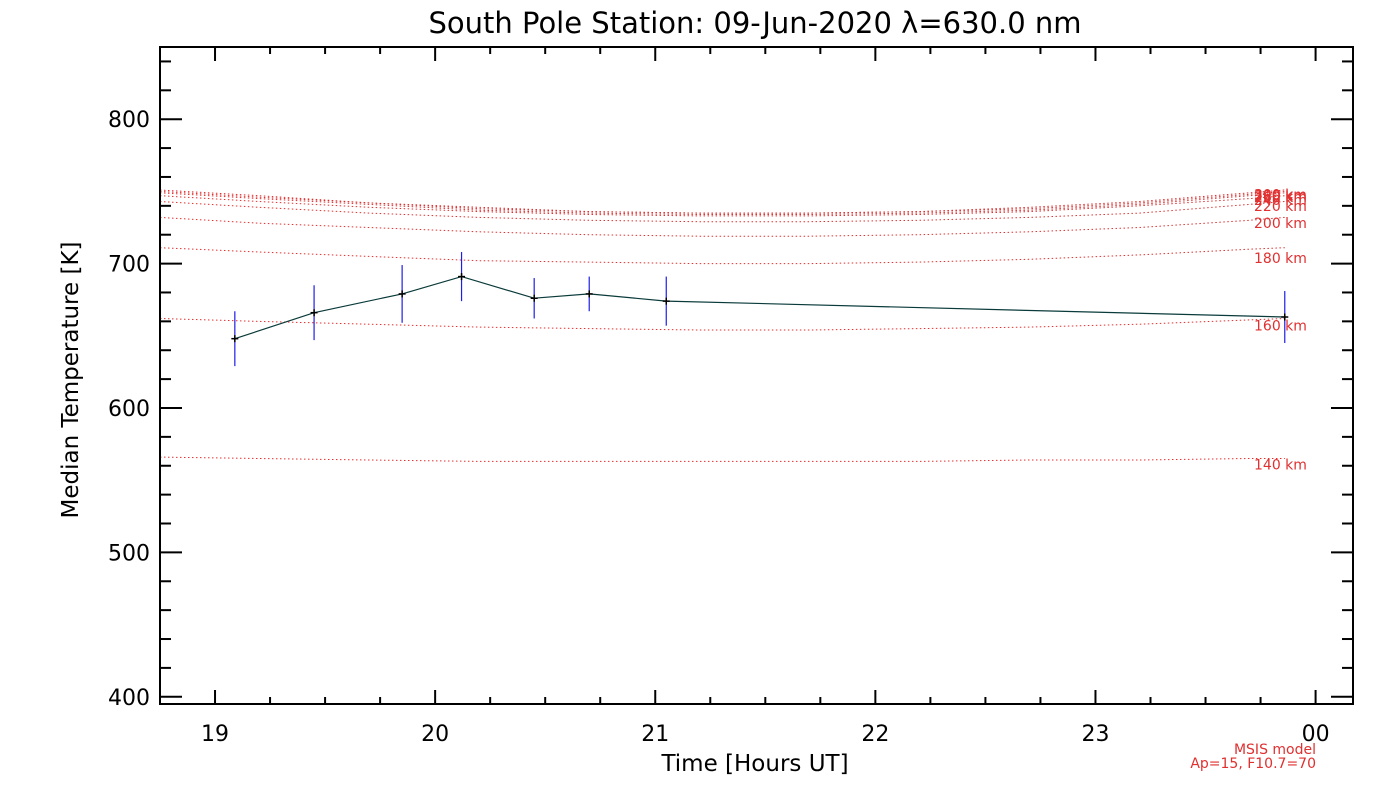 This screenshot has height=800, width=1400. I want to click on msis-label-3: 180 km, so click(1280, 259).